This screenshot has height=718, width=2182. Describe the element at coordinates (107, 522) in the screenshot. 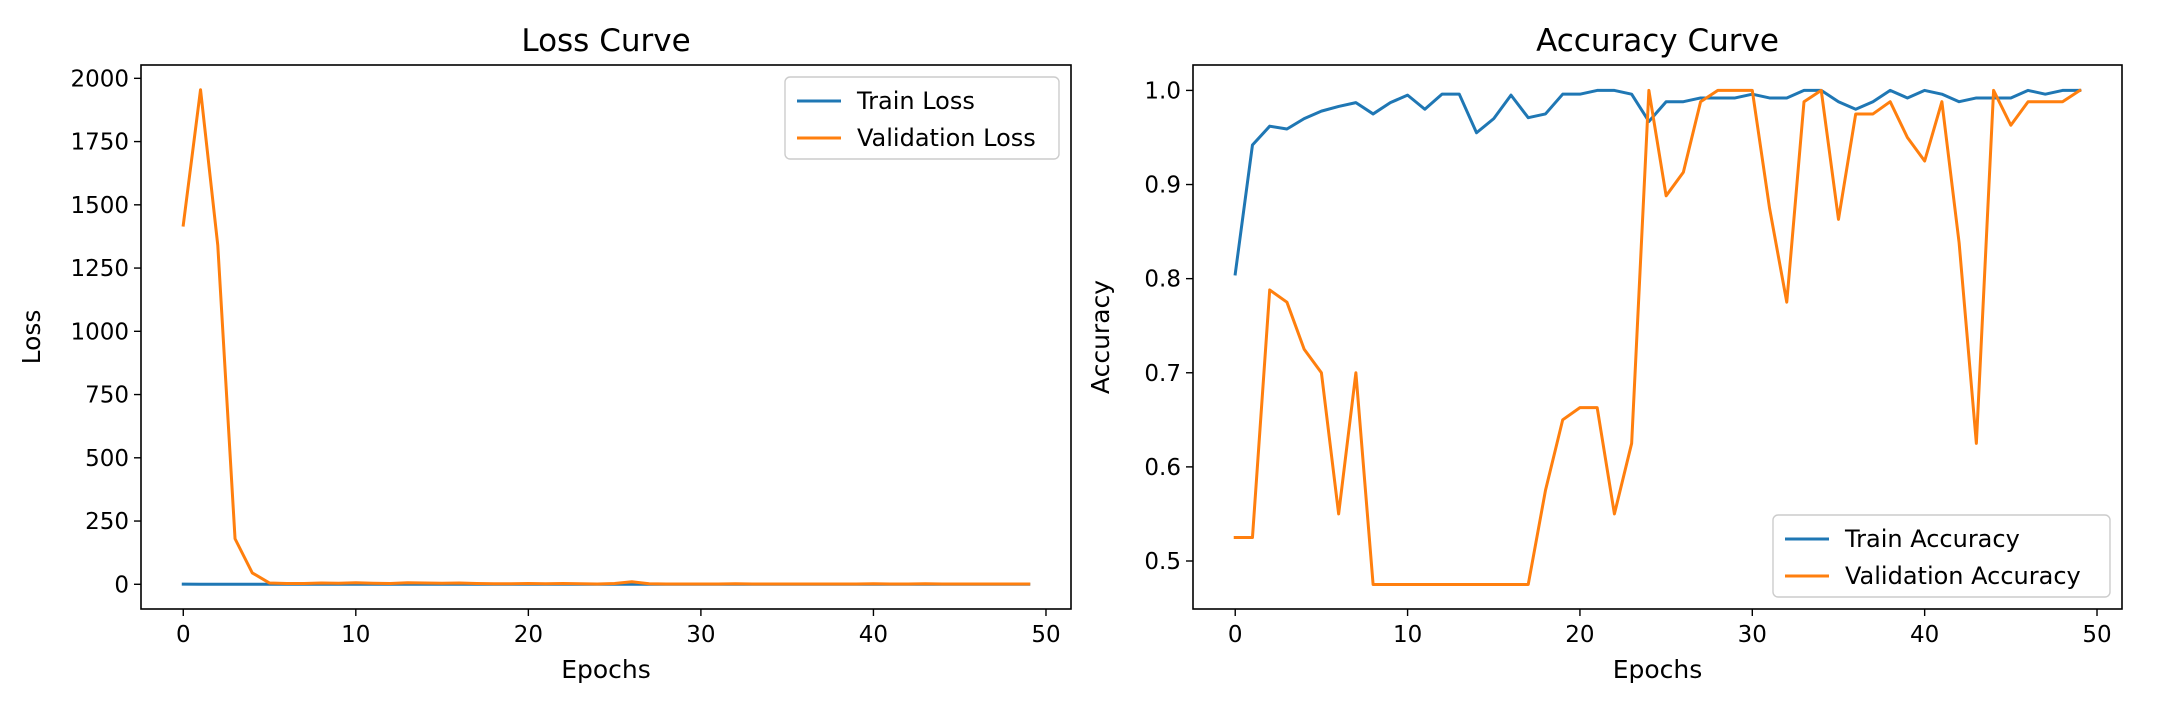

I see `y-tick-label: 250` at that location.